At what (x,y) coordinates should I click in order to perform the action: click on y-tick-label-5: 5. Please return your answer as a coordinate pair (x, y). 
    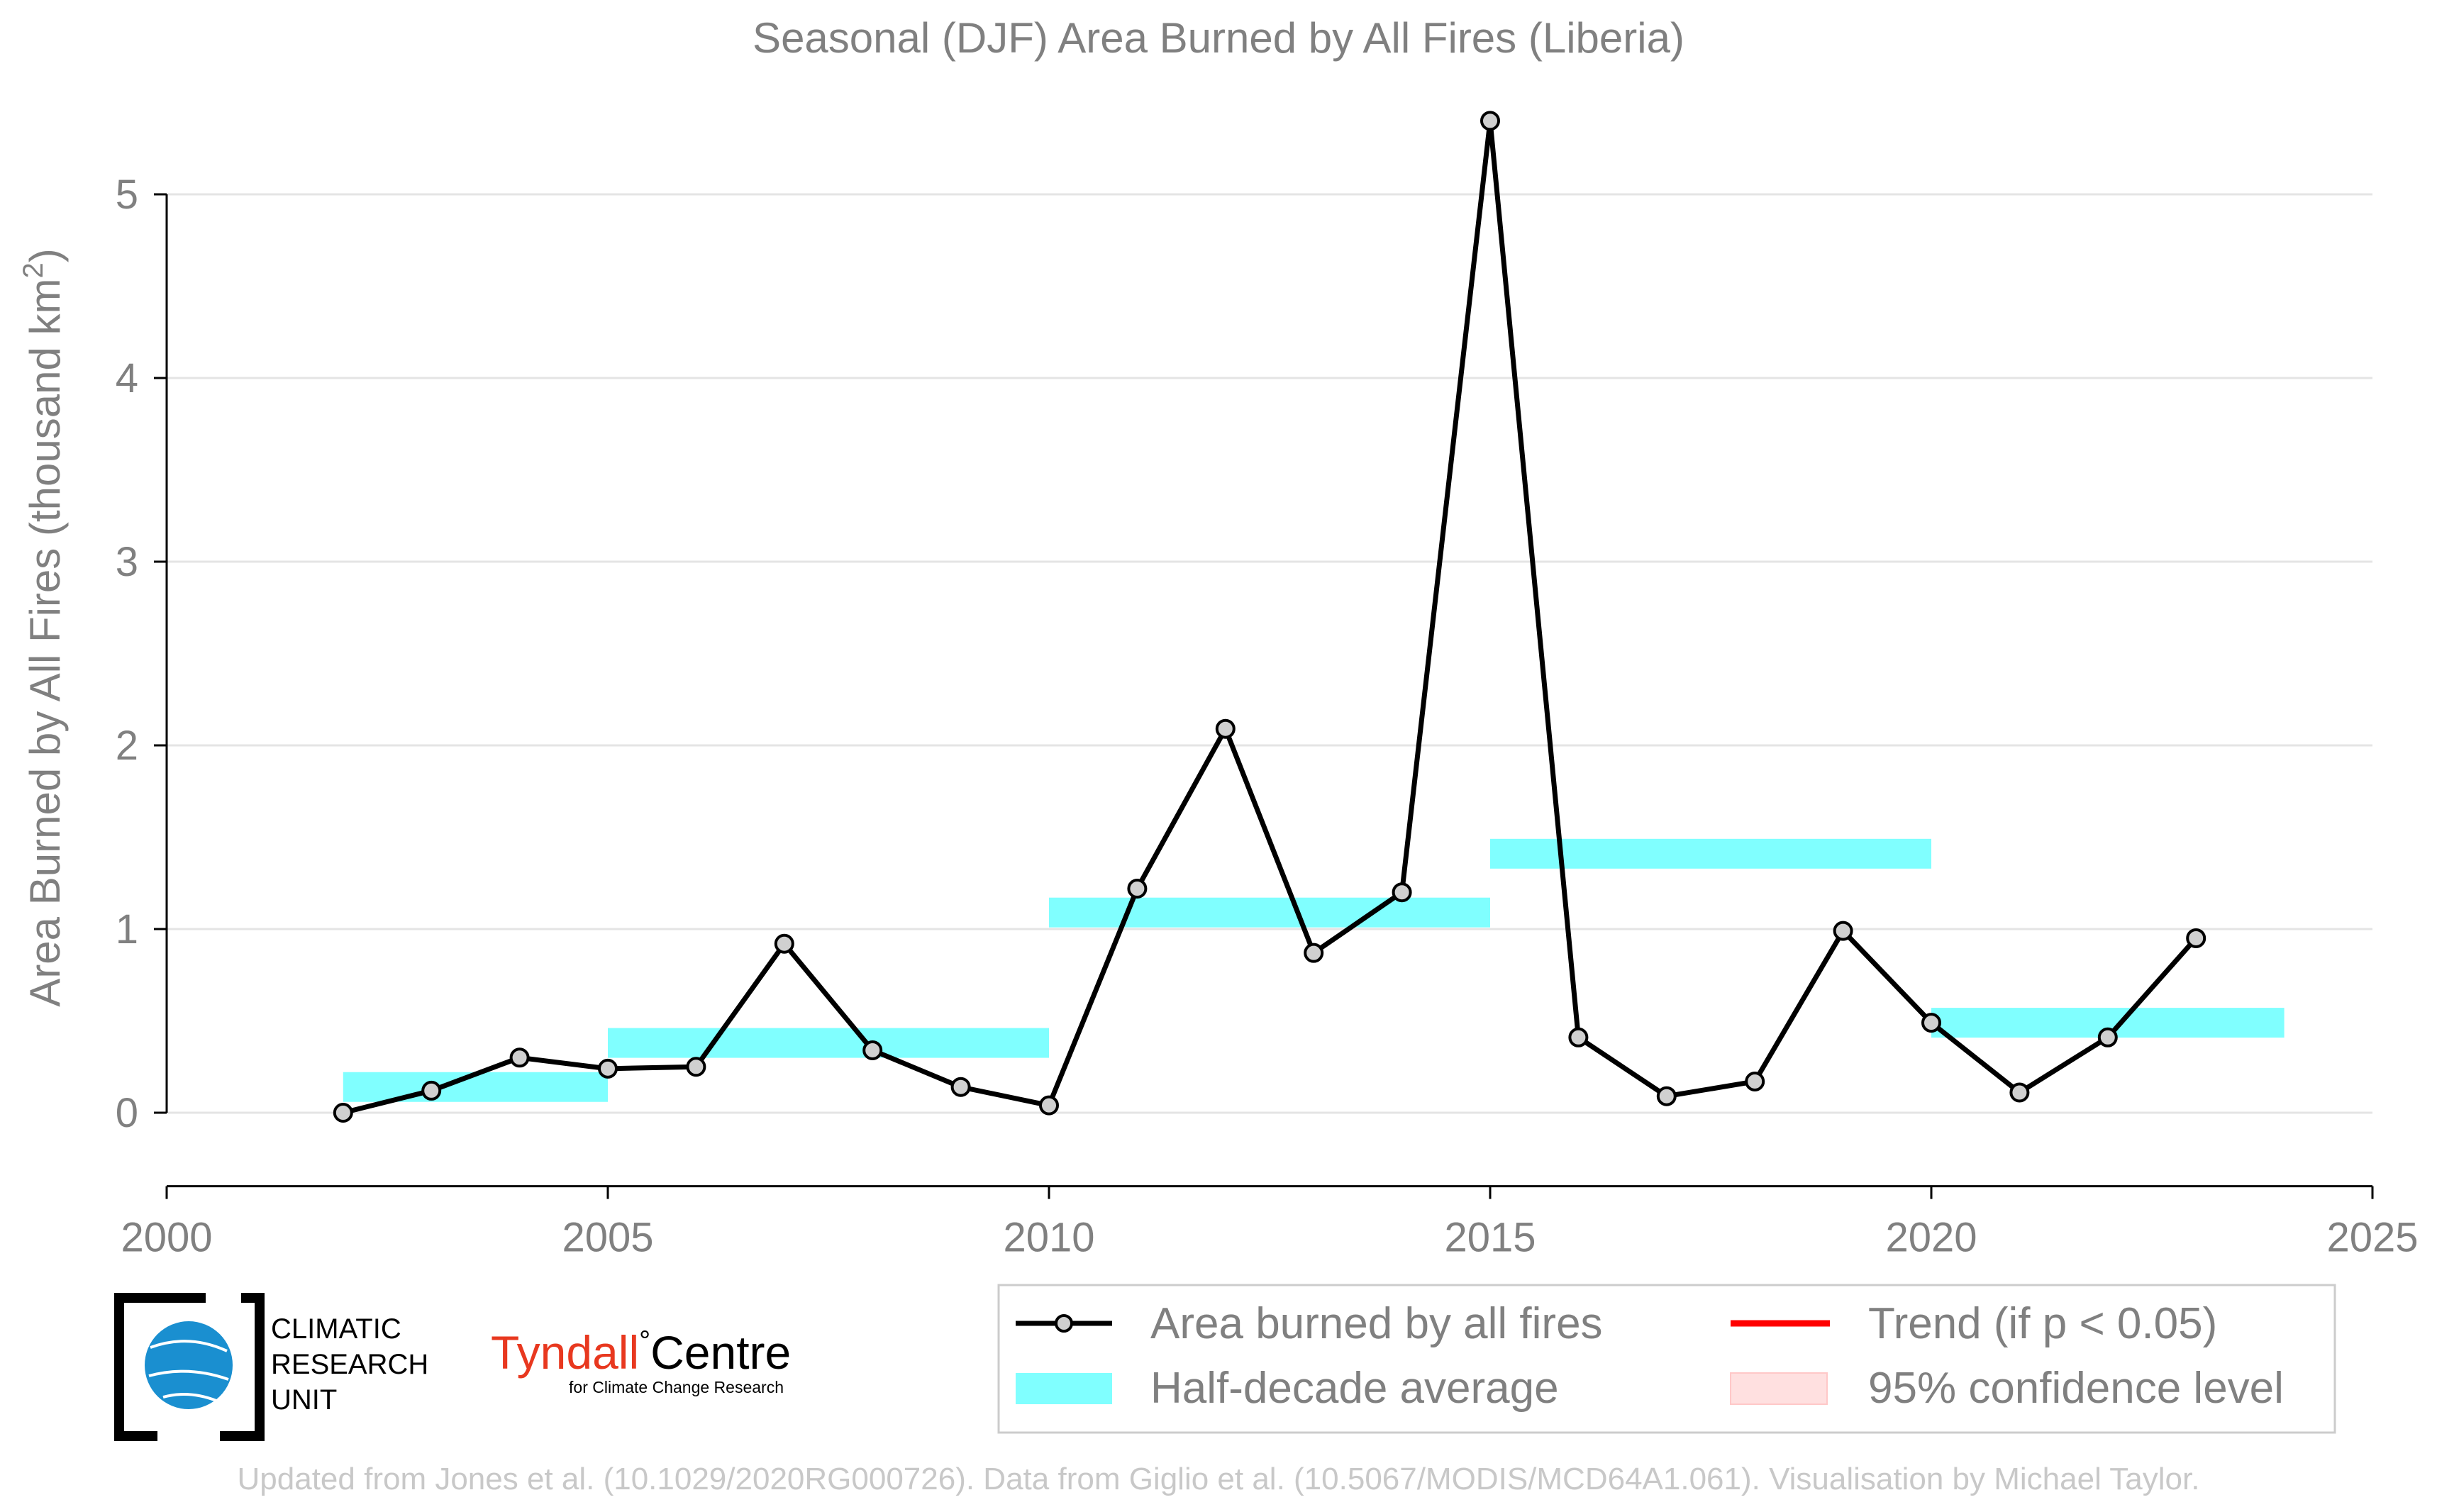
    Looking at the image, I should click on (127, 195).